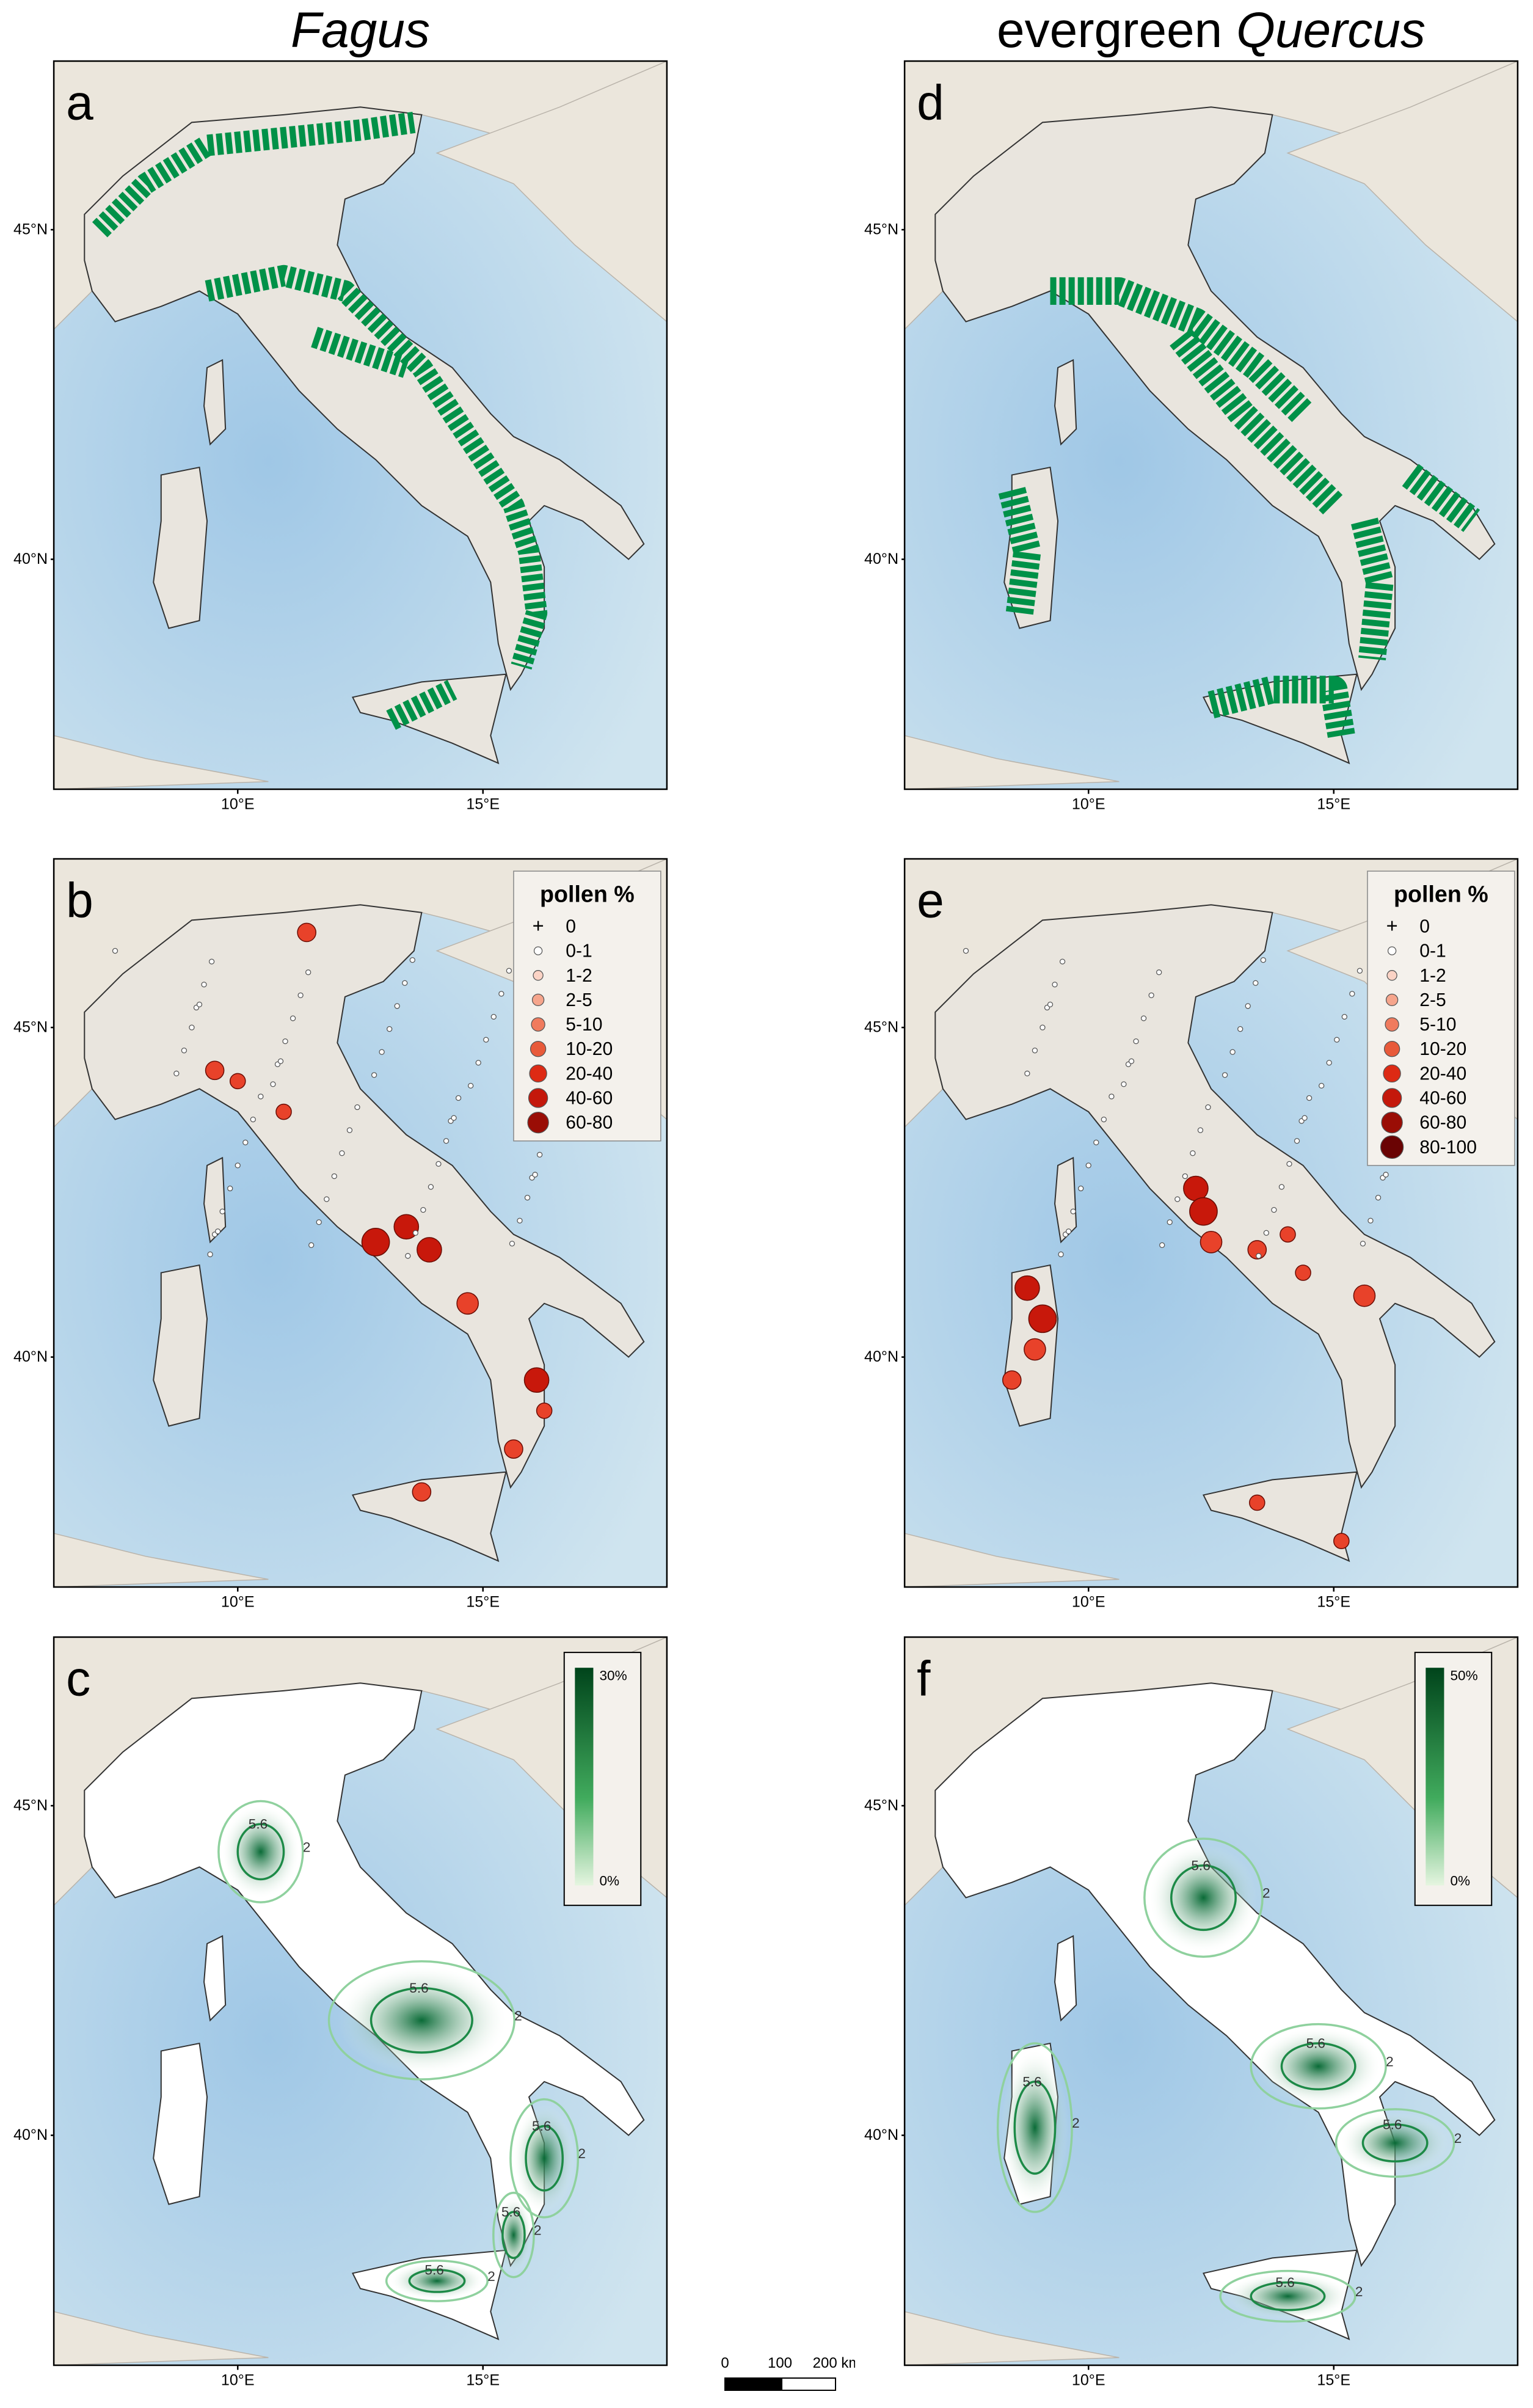 The width and height of the screenshot is (1533, 2408). What do you see at coordinates (1424, 926) in the screenshot?
I see `legend-label: 0` at bounding box center [1424, 926].